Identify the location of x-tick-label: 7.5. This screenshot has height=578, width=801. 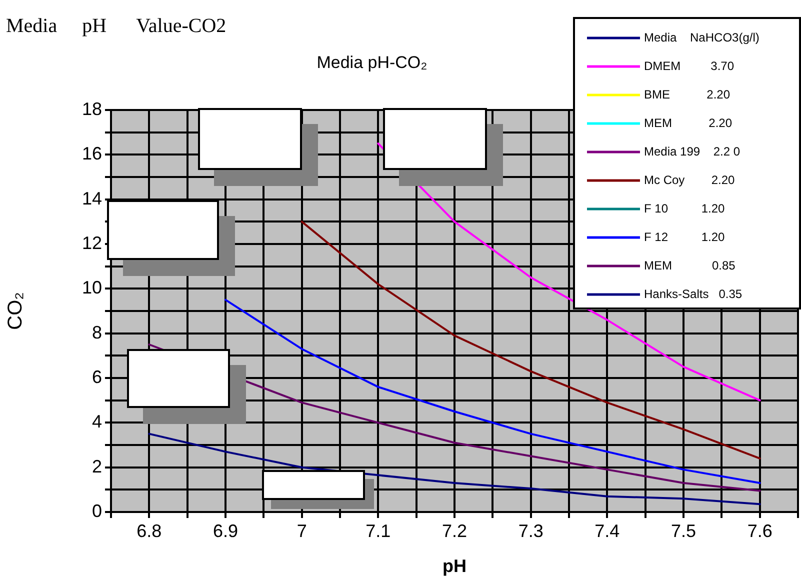
(683, 530).